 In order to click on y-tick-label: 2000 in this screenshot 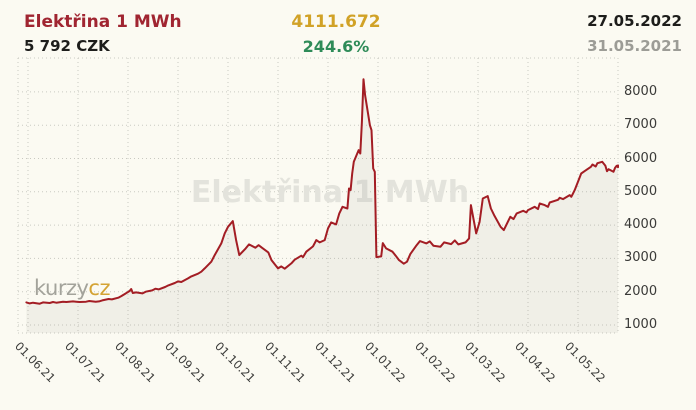, I will do `click(641, 291)`.